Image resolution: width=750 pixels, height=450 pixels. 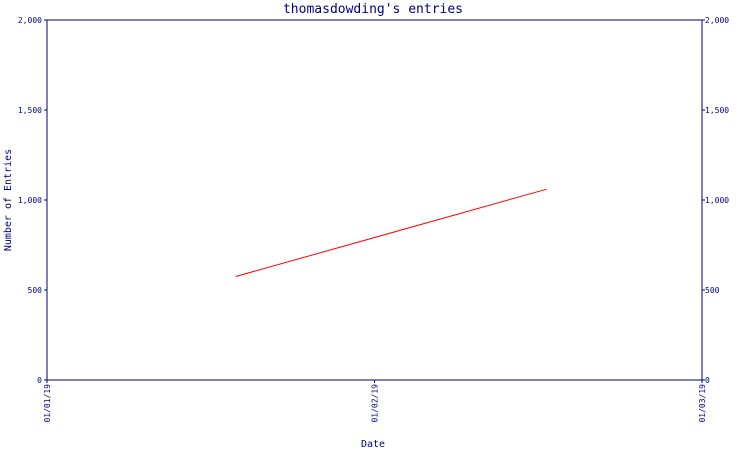 I want to click on right-y-tick-label: 0, so click(x=707, y=380).